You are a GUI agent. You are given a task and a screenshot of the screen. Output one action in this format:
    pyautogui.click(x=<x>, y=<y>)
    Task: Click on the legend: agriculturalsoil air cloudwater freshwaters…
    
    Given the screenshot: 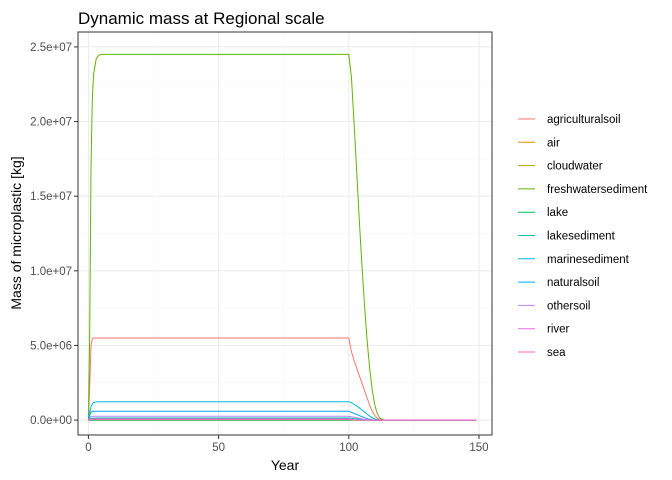 What is the action you would take?
    pyautogui.click(x=583, y=236)
    